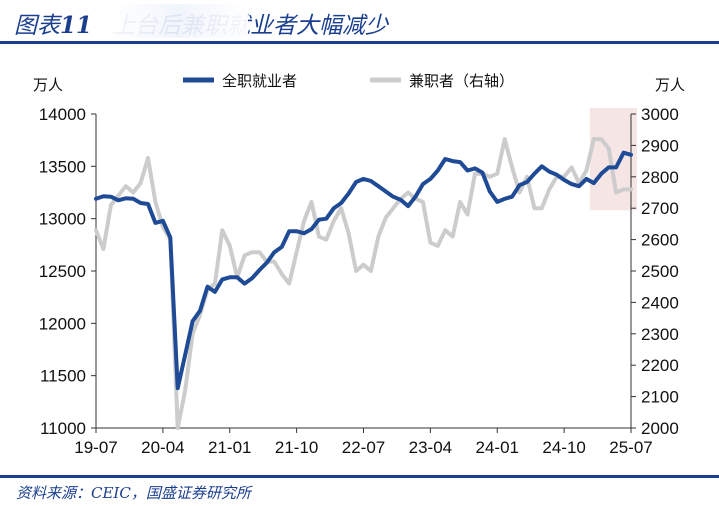 Image resolution: width=719 pixels, height=506 pixels. Describe the element at coordinates (660, 177) in the screenshot. I see `right-tick-label: 2800` at that location.